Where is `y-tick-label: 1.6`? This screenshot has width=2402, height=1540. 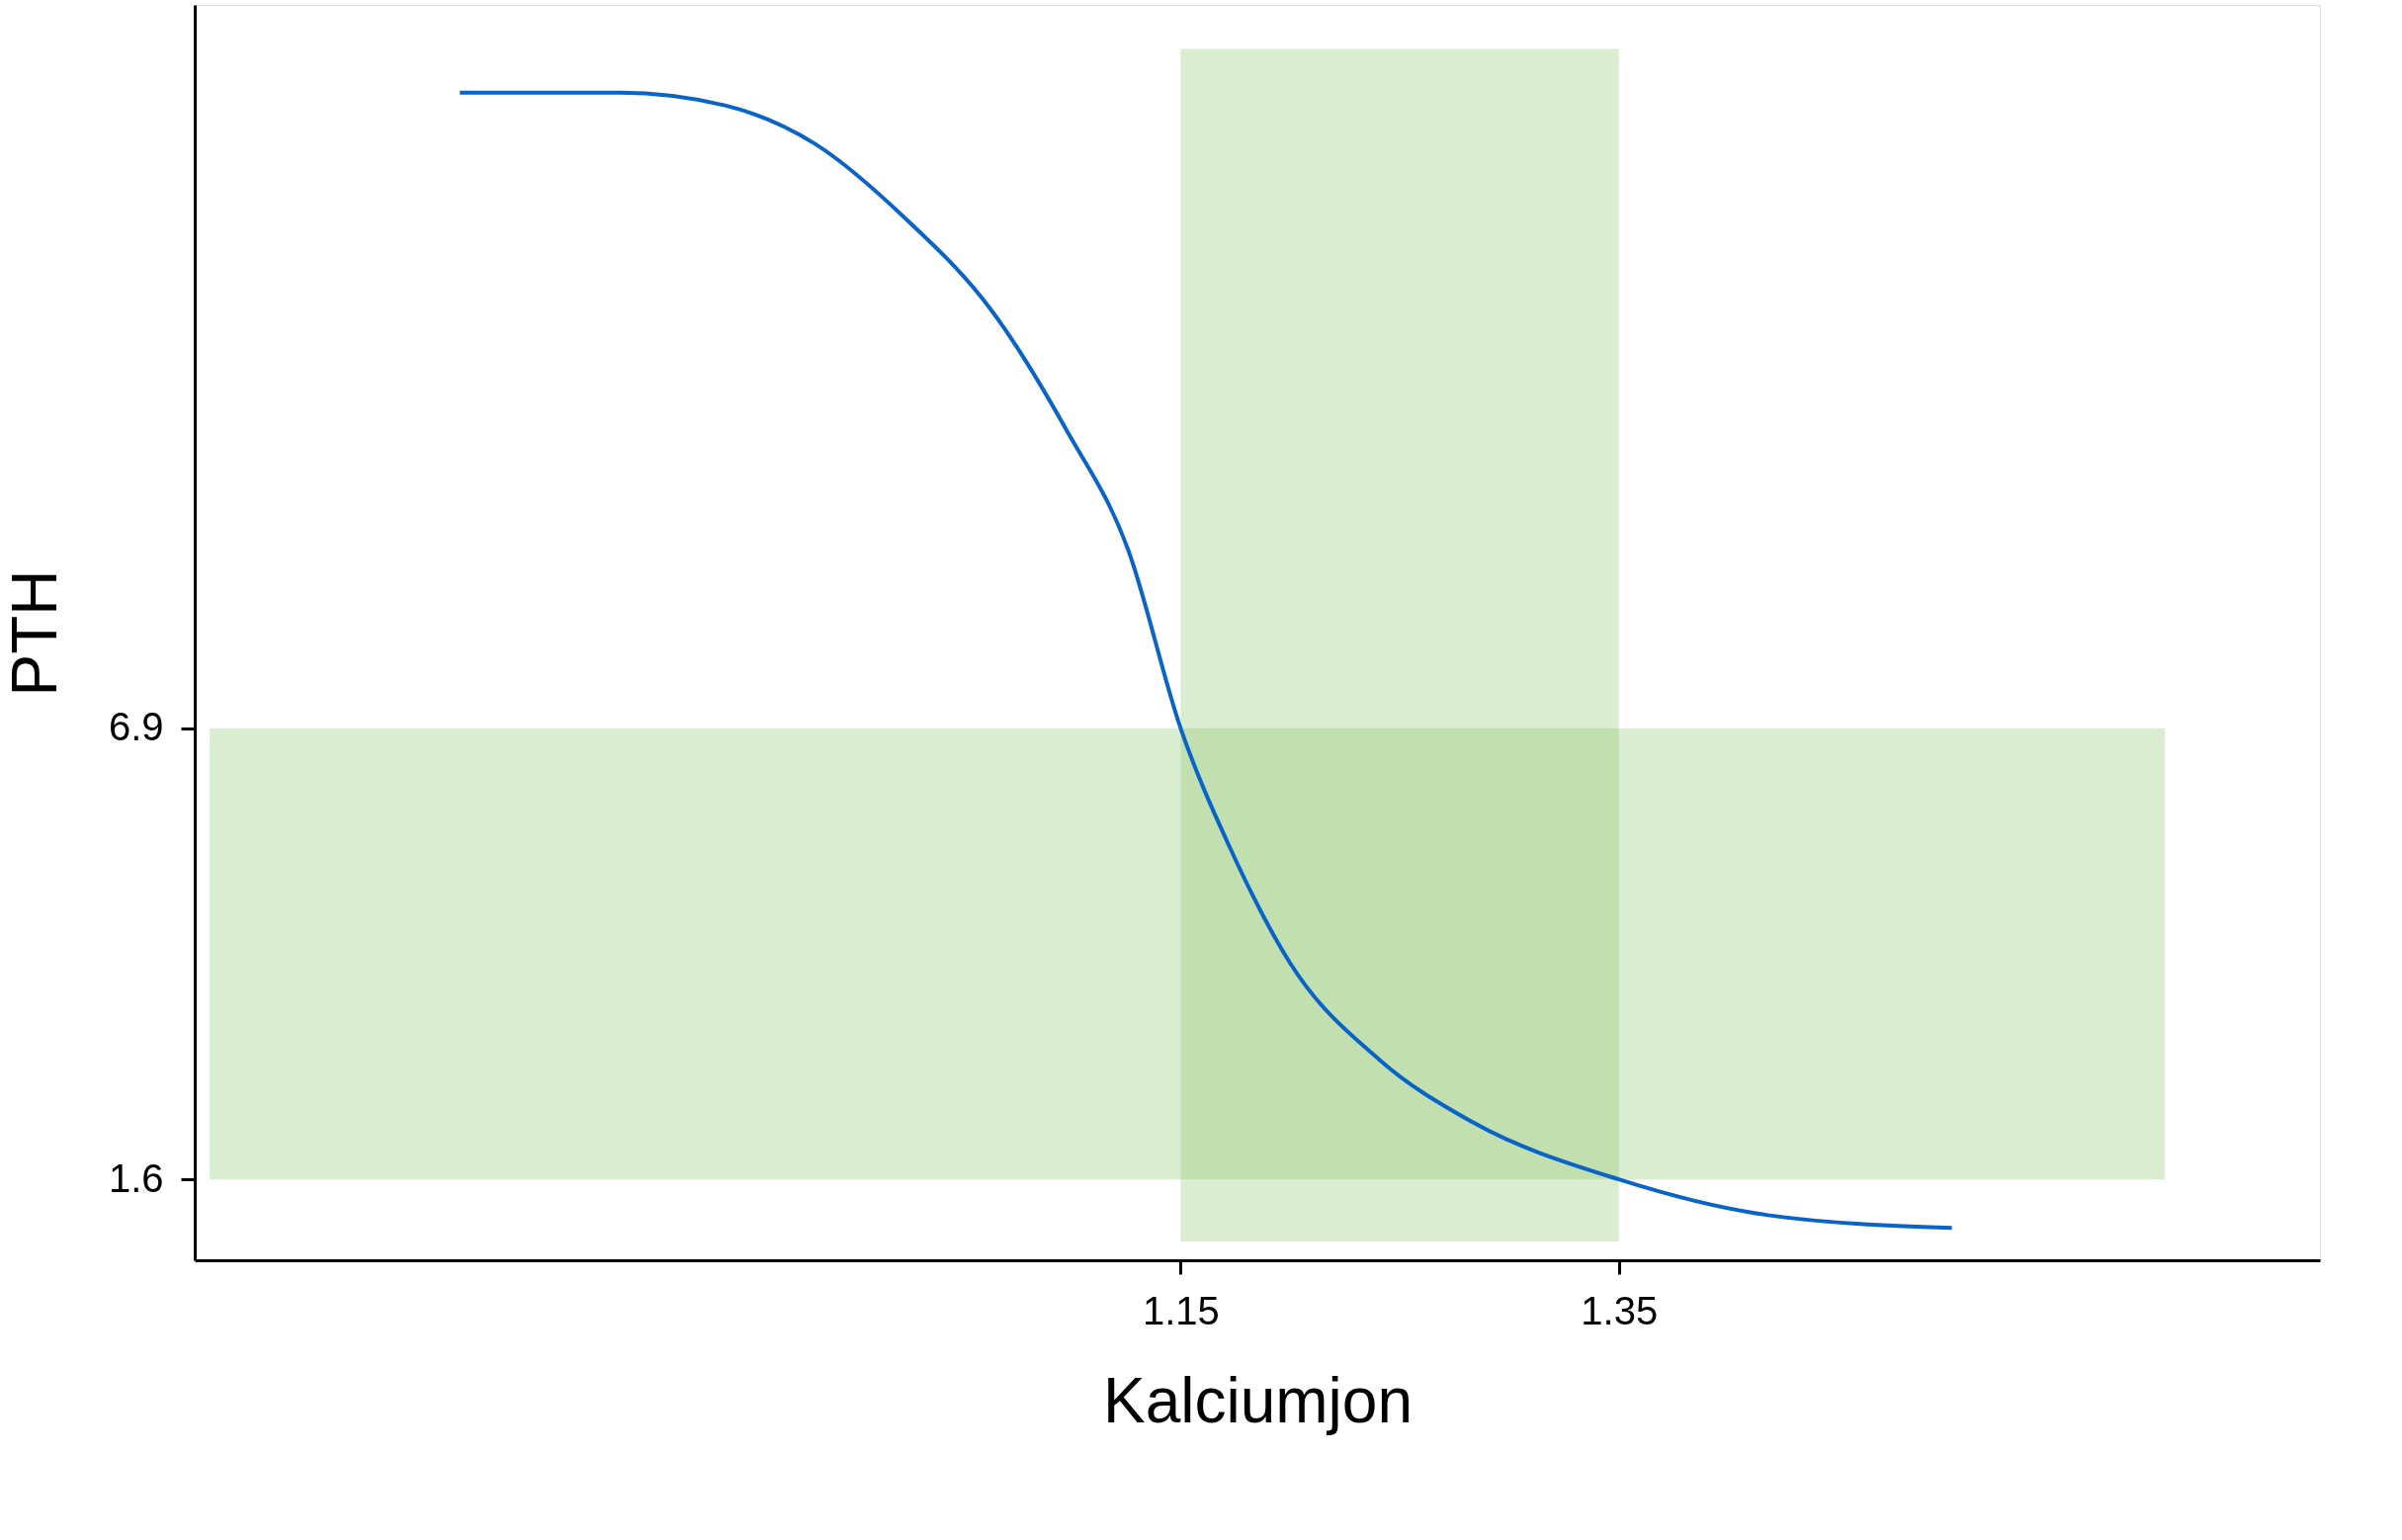 y-tick-label: 1.6 is located at coordinates (136, 1178).